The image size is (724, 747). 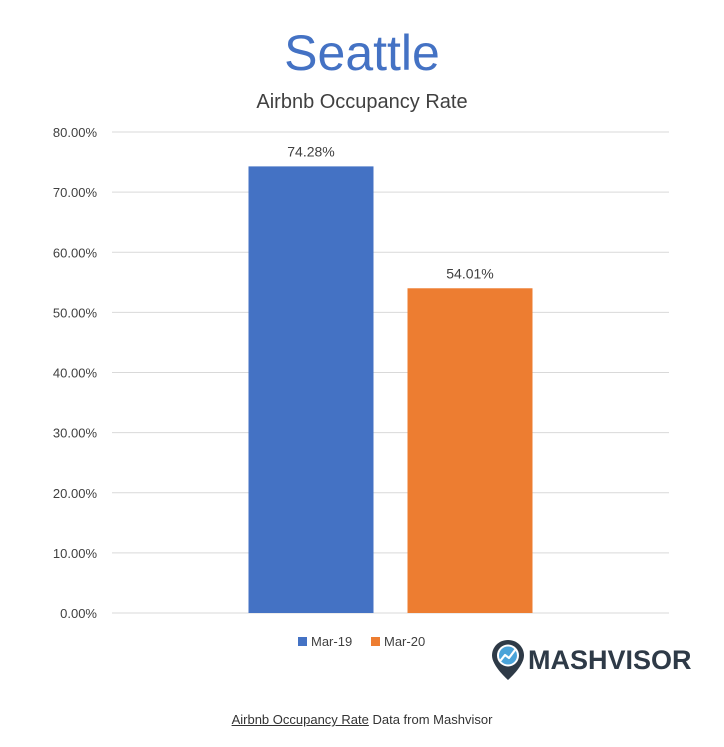 I want to click on y-tick-label: 30.00%, so click(x=75, y=433).